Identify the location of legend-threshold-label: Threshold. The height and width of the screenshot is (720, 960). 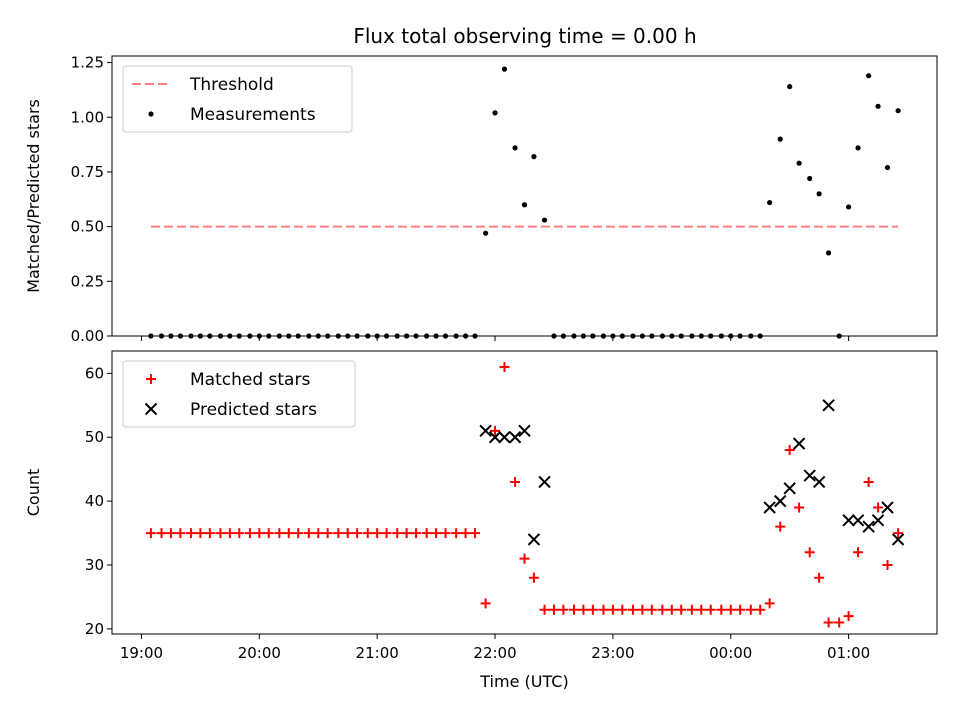
(231, 85).